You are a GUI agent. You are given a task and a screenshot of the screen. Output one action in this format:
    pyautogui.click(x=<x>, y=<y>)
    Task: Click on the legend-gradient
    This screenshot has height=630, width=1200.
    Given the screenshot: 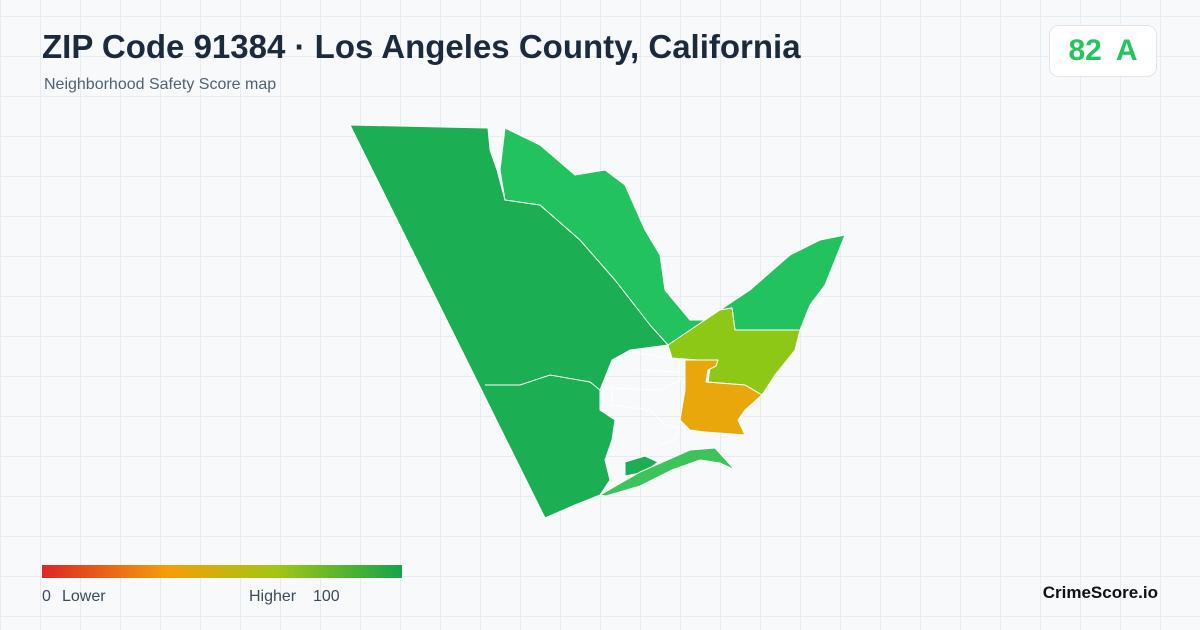 What is the action you would take?
    pyautogui.click(x=222, y=571)
    